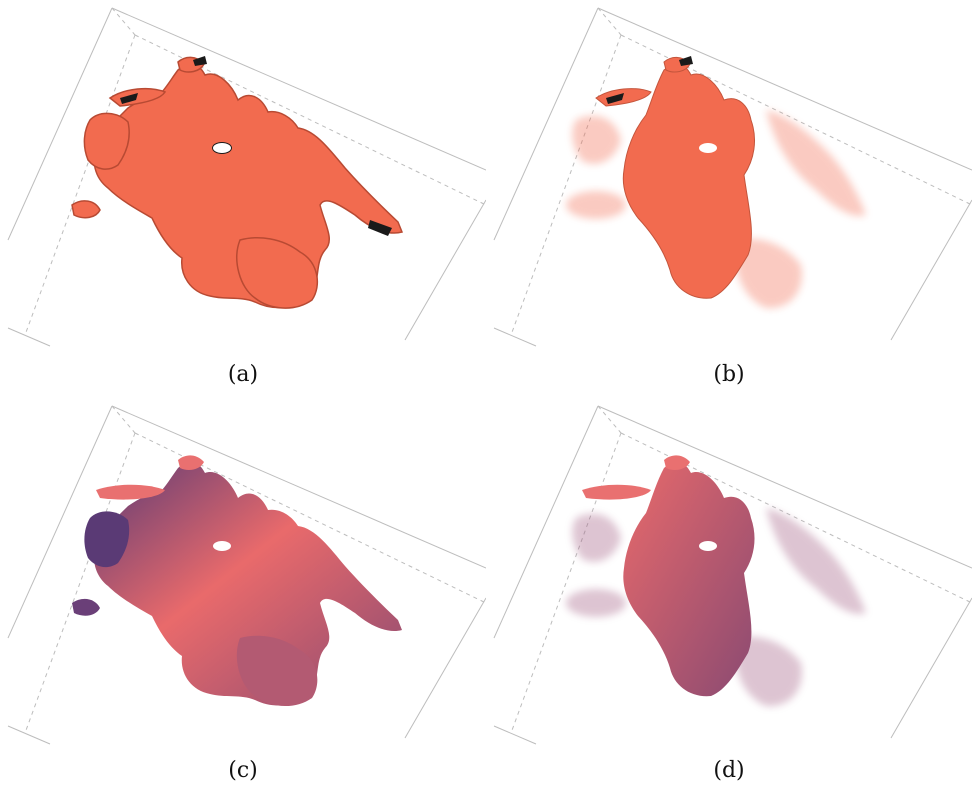  Describe the element at coordinates (222, 148) in the screenshot. I see `hole-a` at that location.